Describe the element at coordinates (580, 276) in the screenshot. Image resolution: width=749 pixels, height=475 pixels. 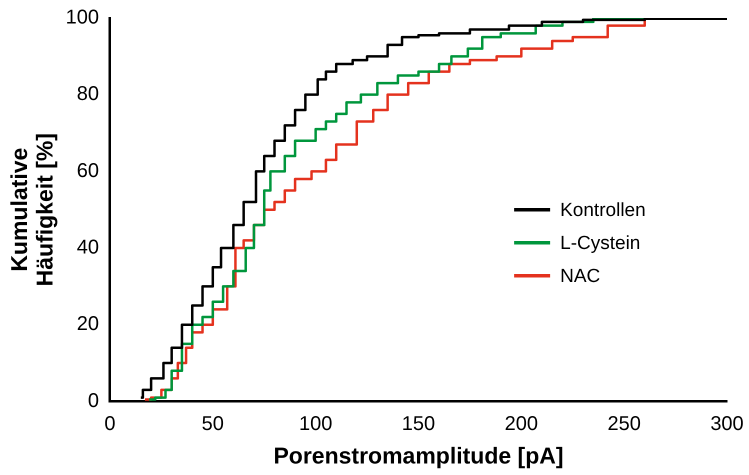
I see `legend-label: NAC` at that location.